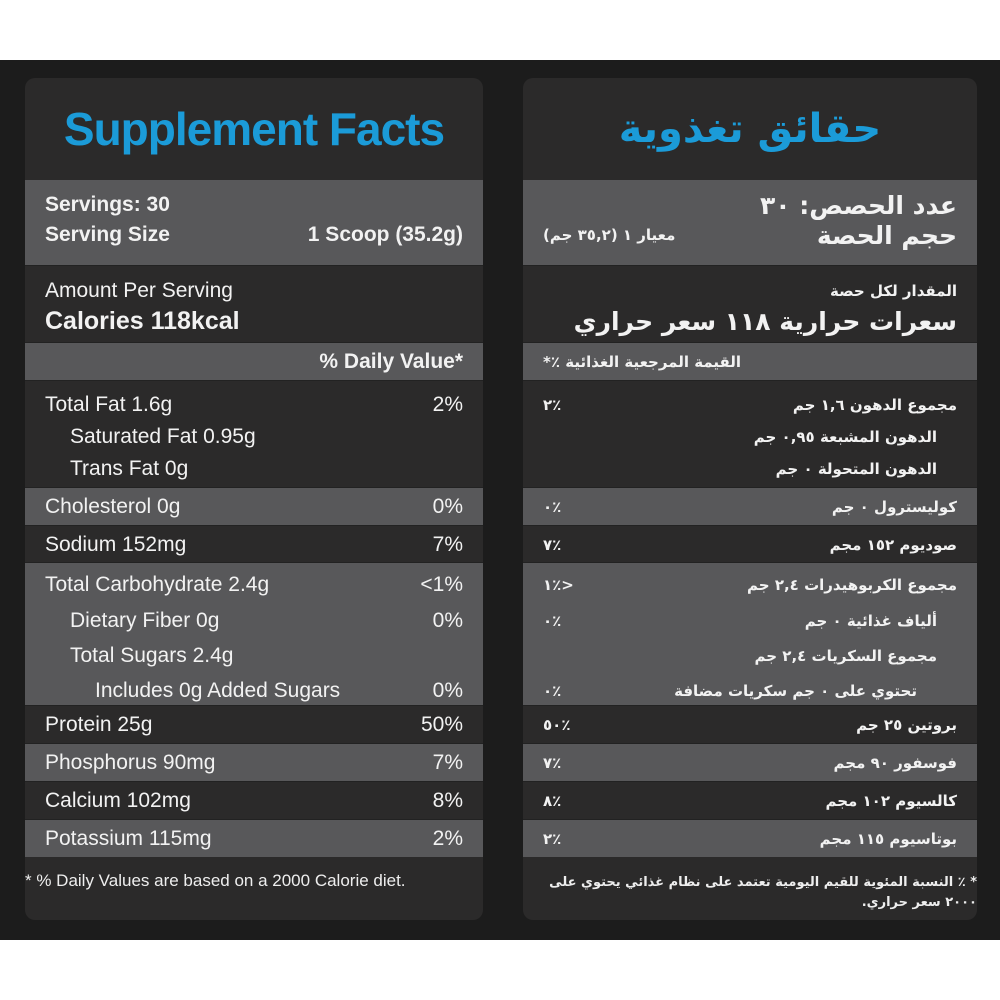 Image resolution: width=1000 pixels, height=1000 pixels. What do you see at coordinates (385, 234) in the screenshot?
I see `daily-value: 1 Scoop (35.2g)` at bounding box center [385, 234].